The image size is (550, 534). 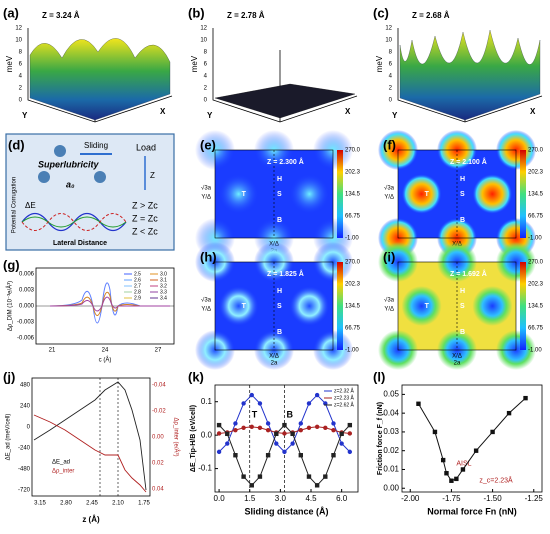 I want to click on legend-entry: 2.9, so click(x=137, y=298).